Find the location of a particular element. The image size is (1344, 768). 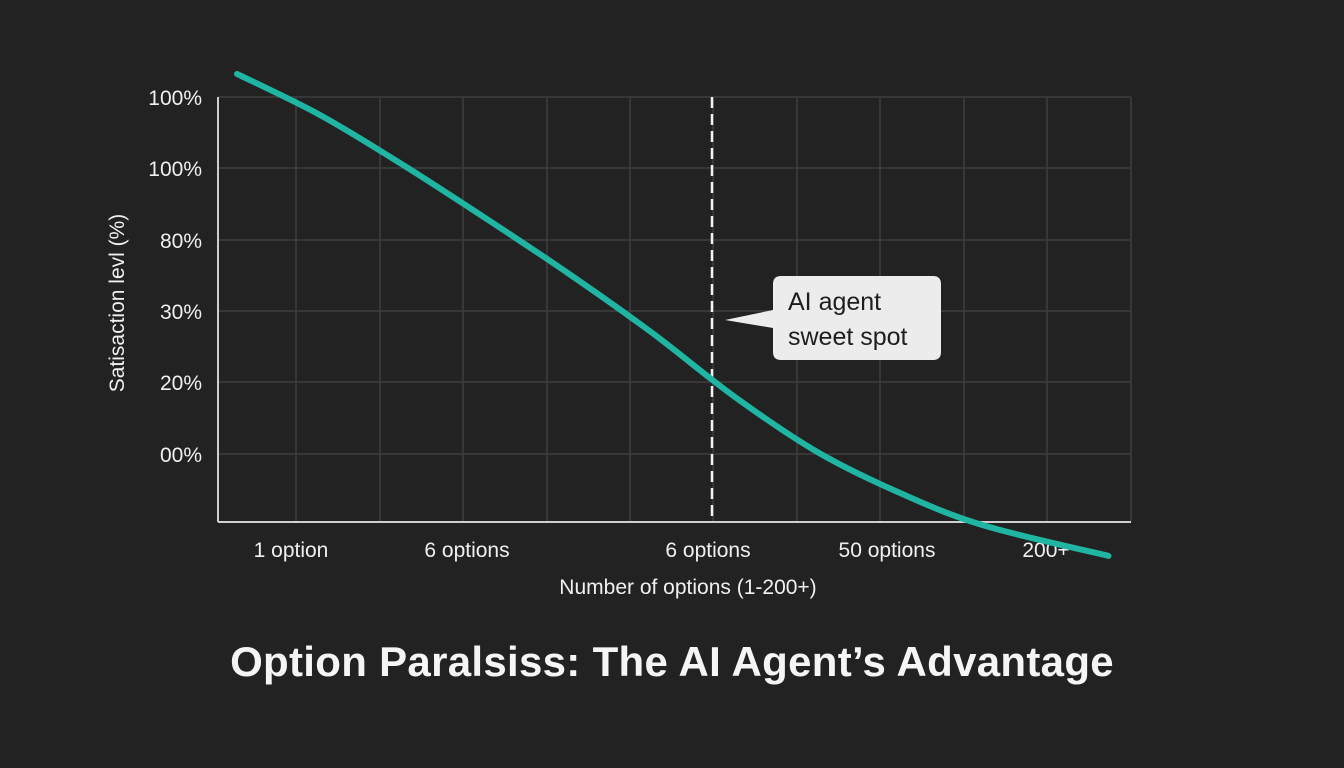

y-tick-label: 00% is located at coordinates (181, 455).